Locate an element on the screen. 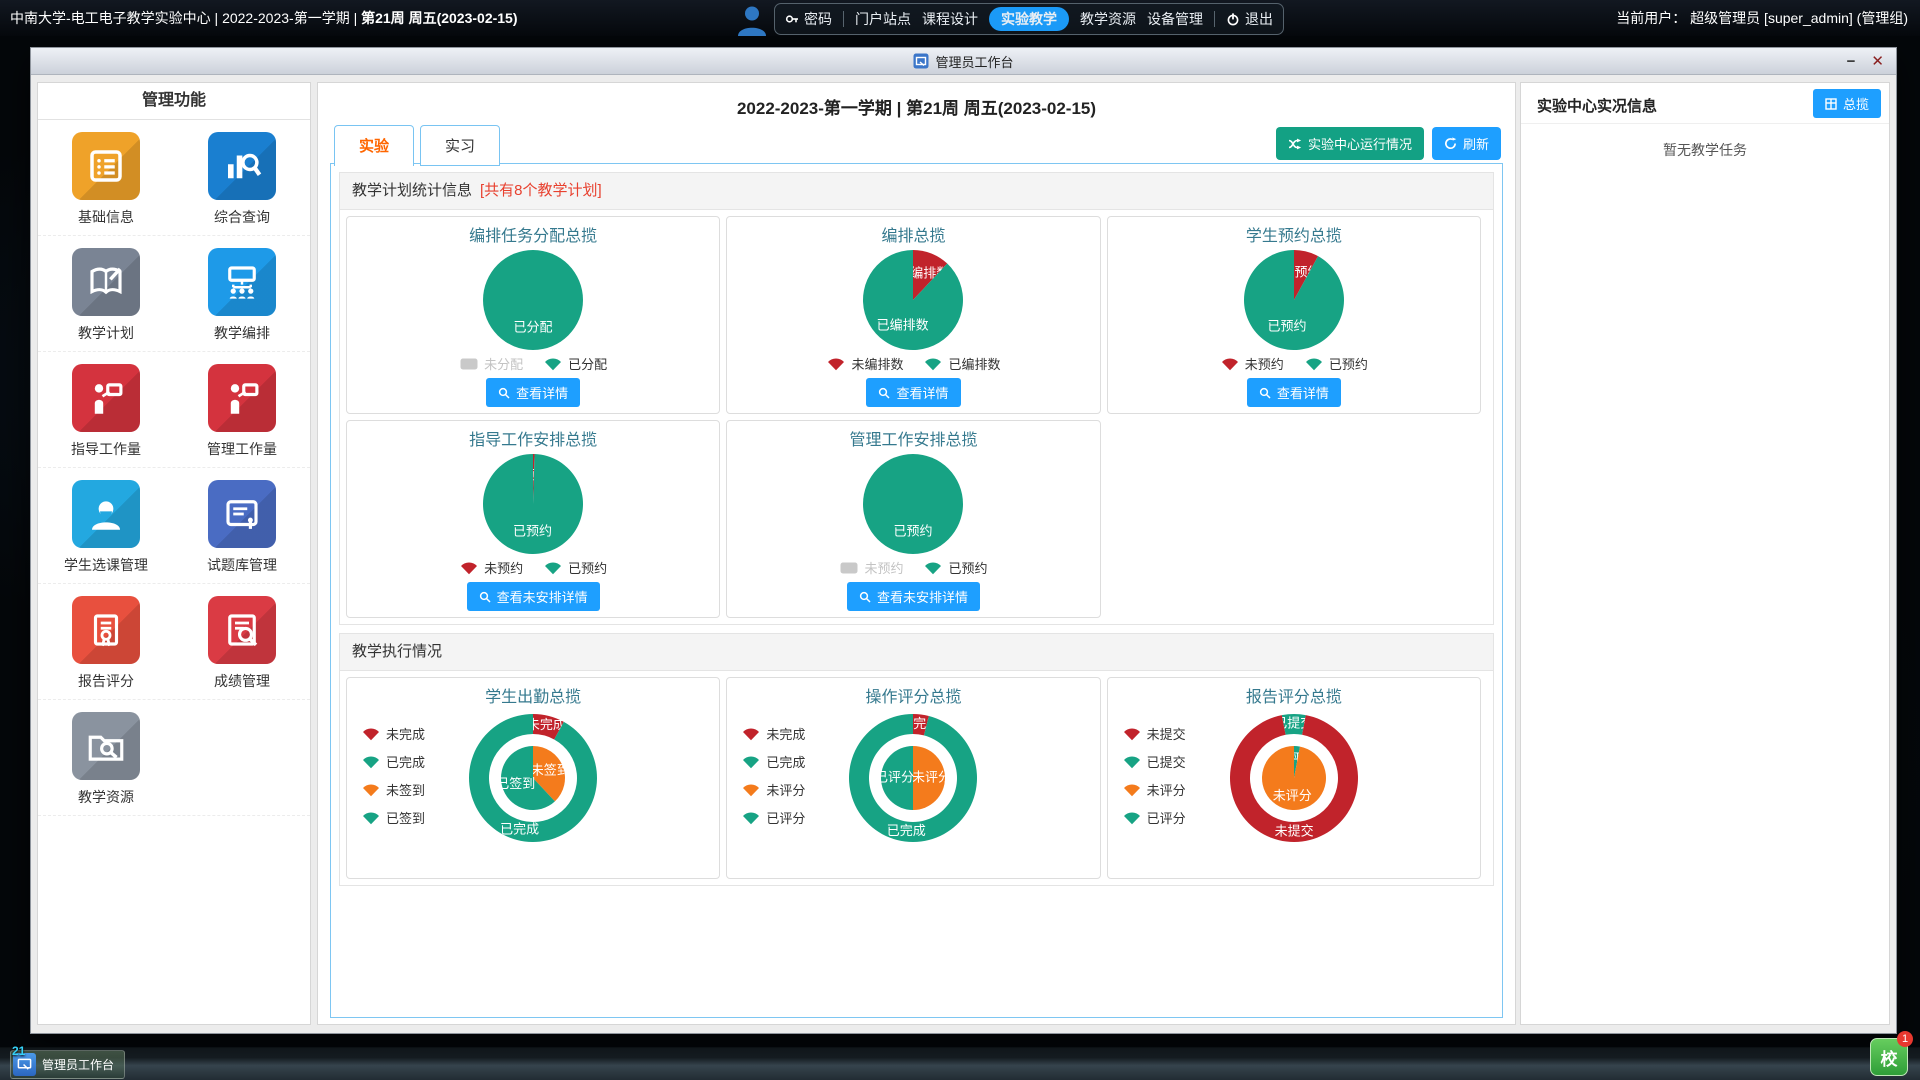 The image size is (1920, 1080). sidebar-item-list-card-0: 基础信息 is located at coordinates (106, 179).